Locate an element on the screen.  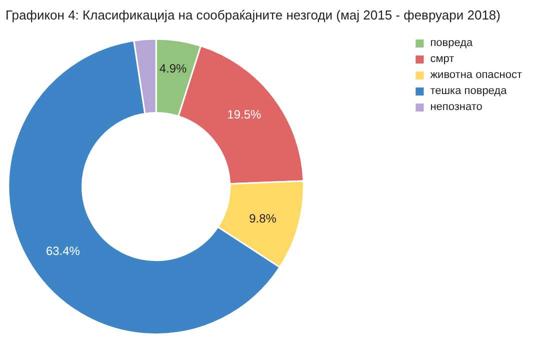
legend-label: смрт is located at coordinates (442, 59).